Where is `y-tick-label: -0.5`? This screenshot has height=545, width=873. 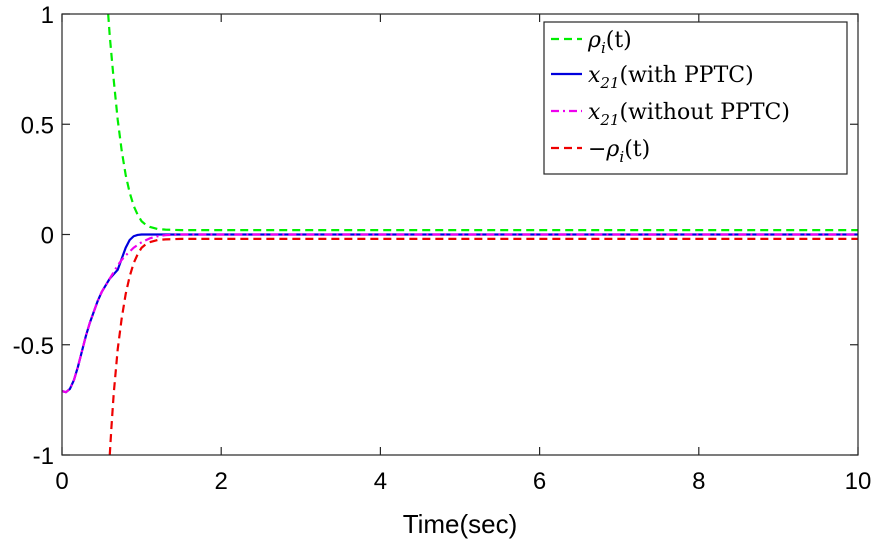 y-tick-label: -0.5 is located at coordinates (33, 346).